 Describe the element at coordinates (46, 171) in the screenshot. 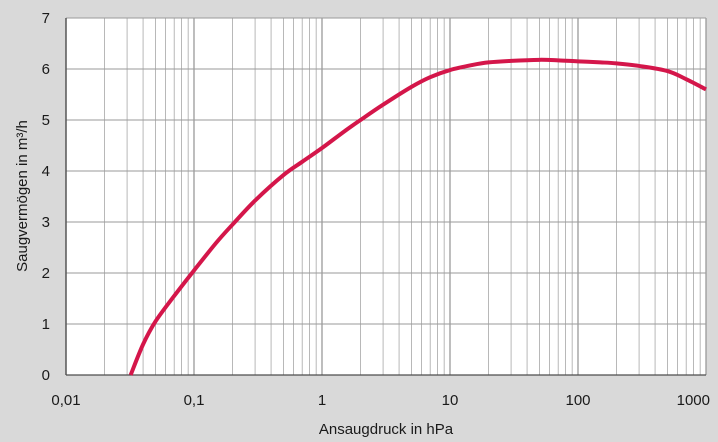

I see `y-tick-label: 4` at that location.